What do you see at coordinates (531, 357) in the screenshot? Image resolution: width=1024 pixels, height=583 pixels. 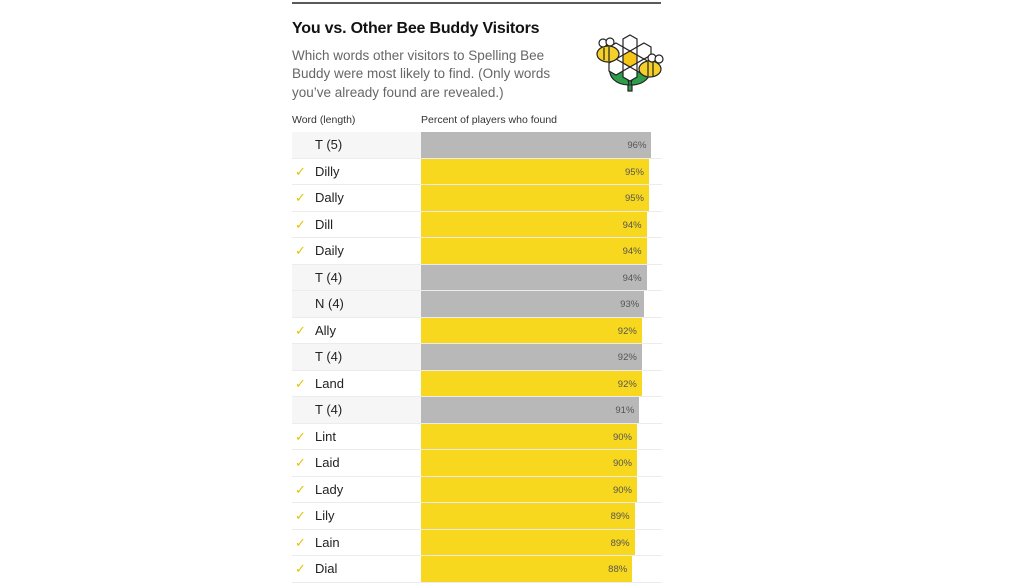 I see `hidden-bar: 92%` at bounding box center [531, 357].